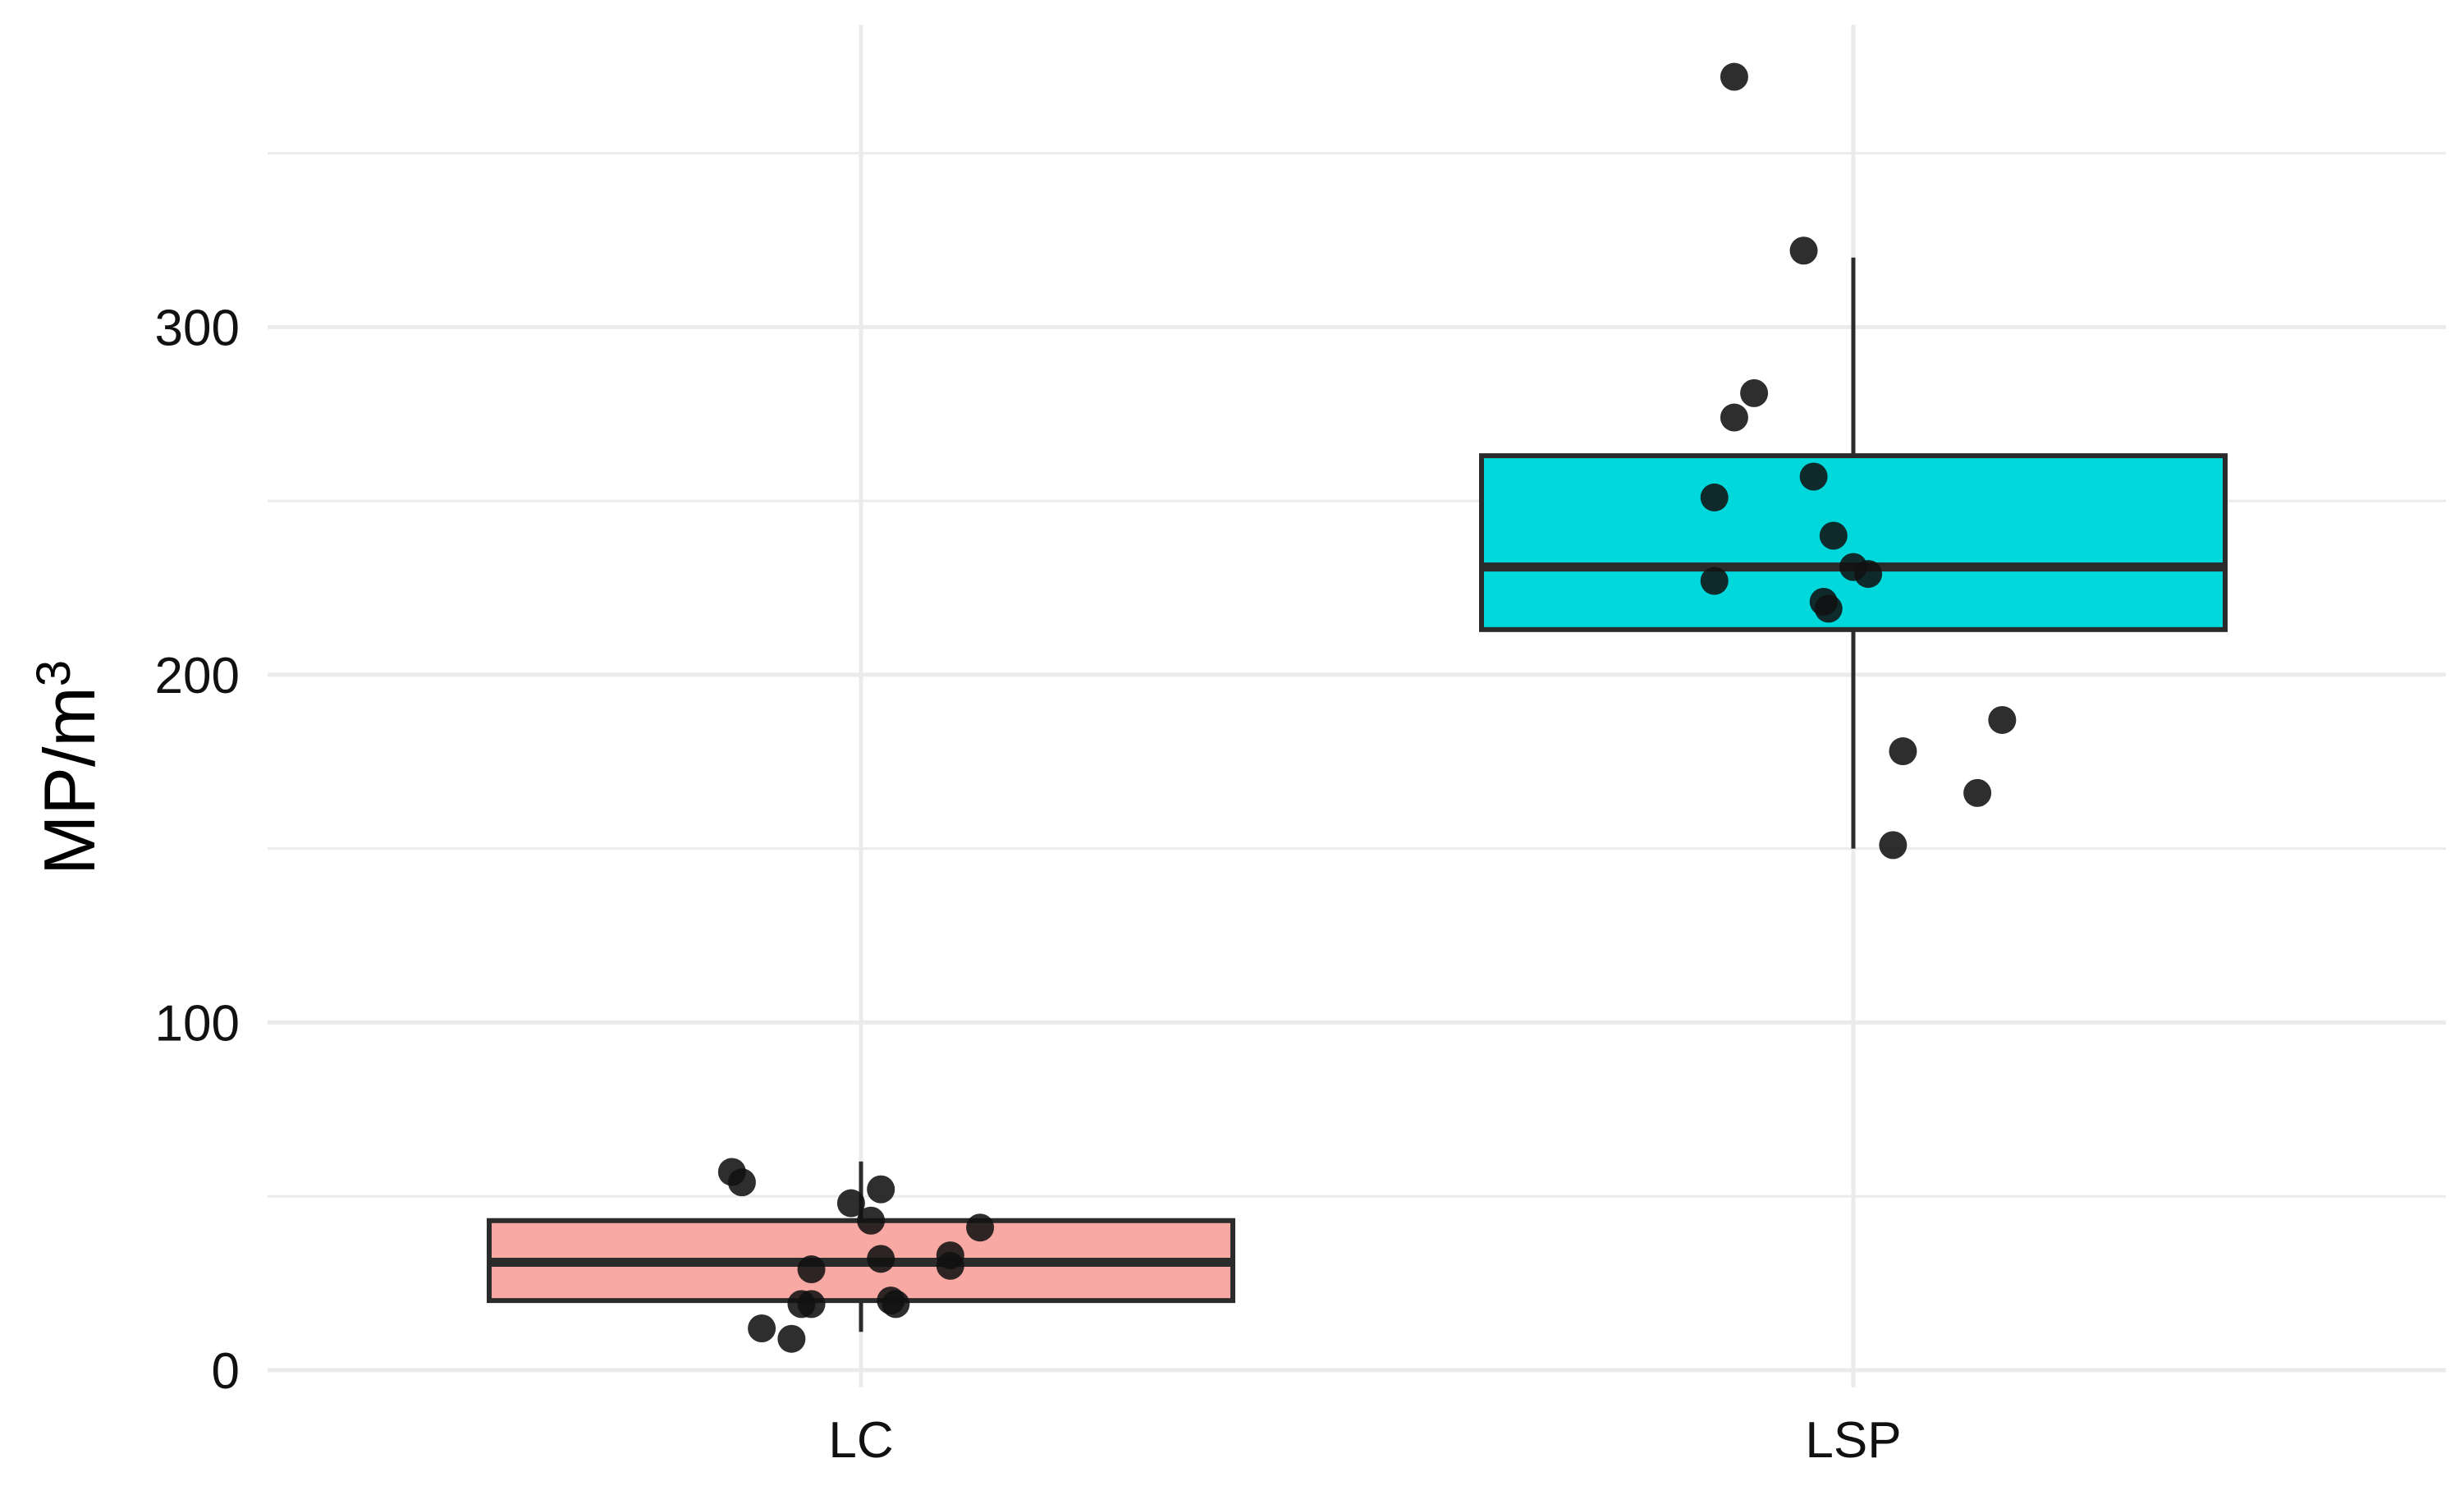 The width and height of the screenshot is (2464, 1486). I want to click on y-tick-label: 300, so click(198, 328).